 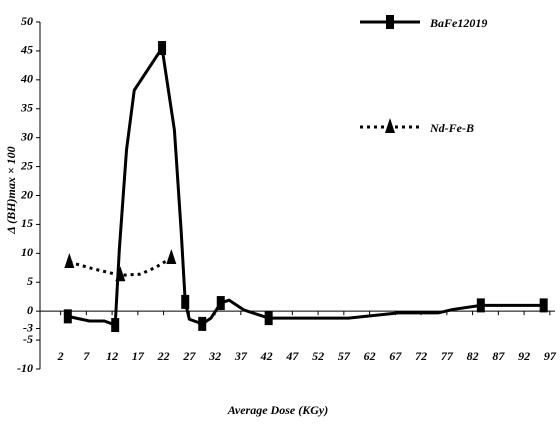 What do you see at coordinates (26, 136) in the screenshot?
I see `y-tick-label: 30` at bounding box center [26, 136].